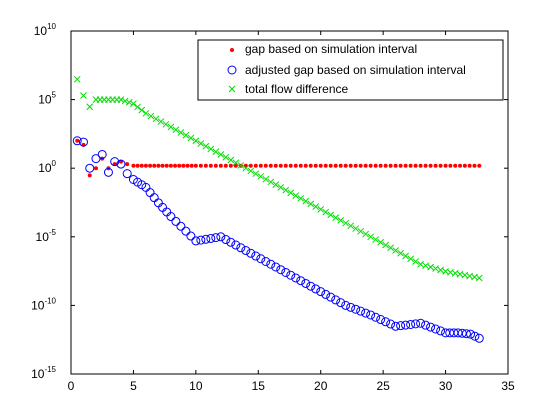  What do you see at coordinates (296, 89) in the screenshot?
I see `legend-label-flow: total flow difference` at bounding box center [296, 89].